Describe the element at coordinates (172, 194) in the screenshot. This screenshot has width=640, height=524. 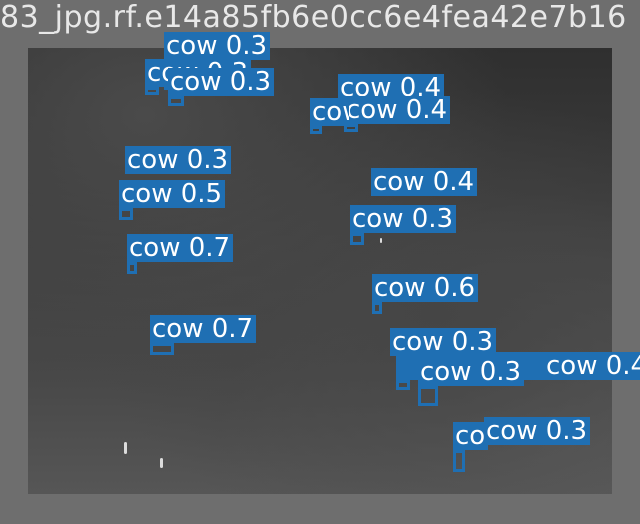
I see `detection-label: cow 0.5` at that location.